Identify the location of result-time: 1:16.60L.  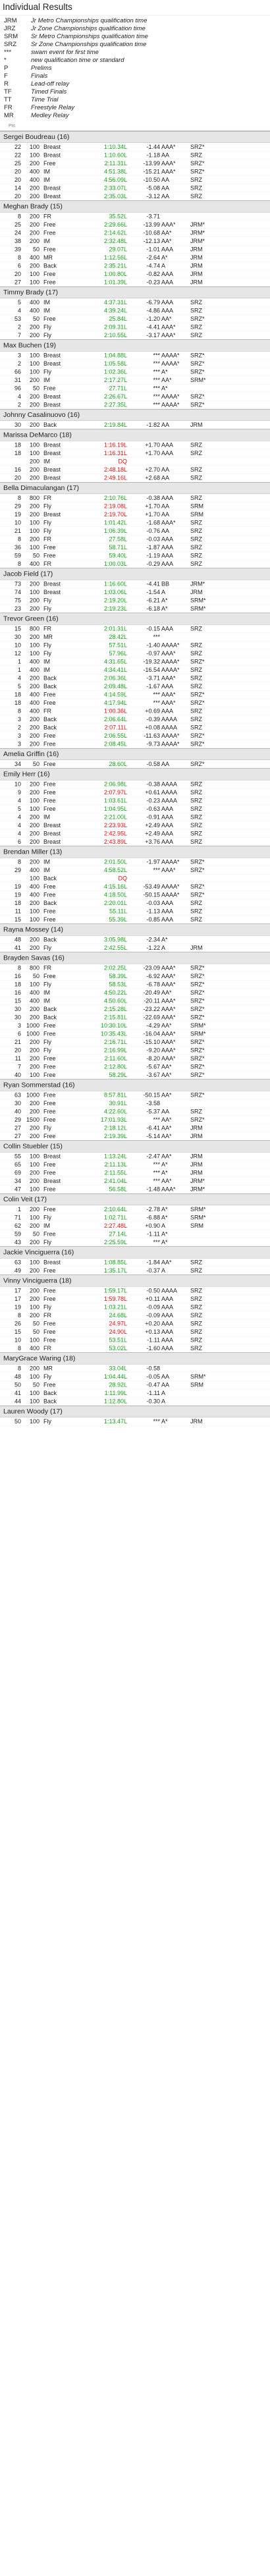
(115, 584).